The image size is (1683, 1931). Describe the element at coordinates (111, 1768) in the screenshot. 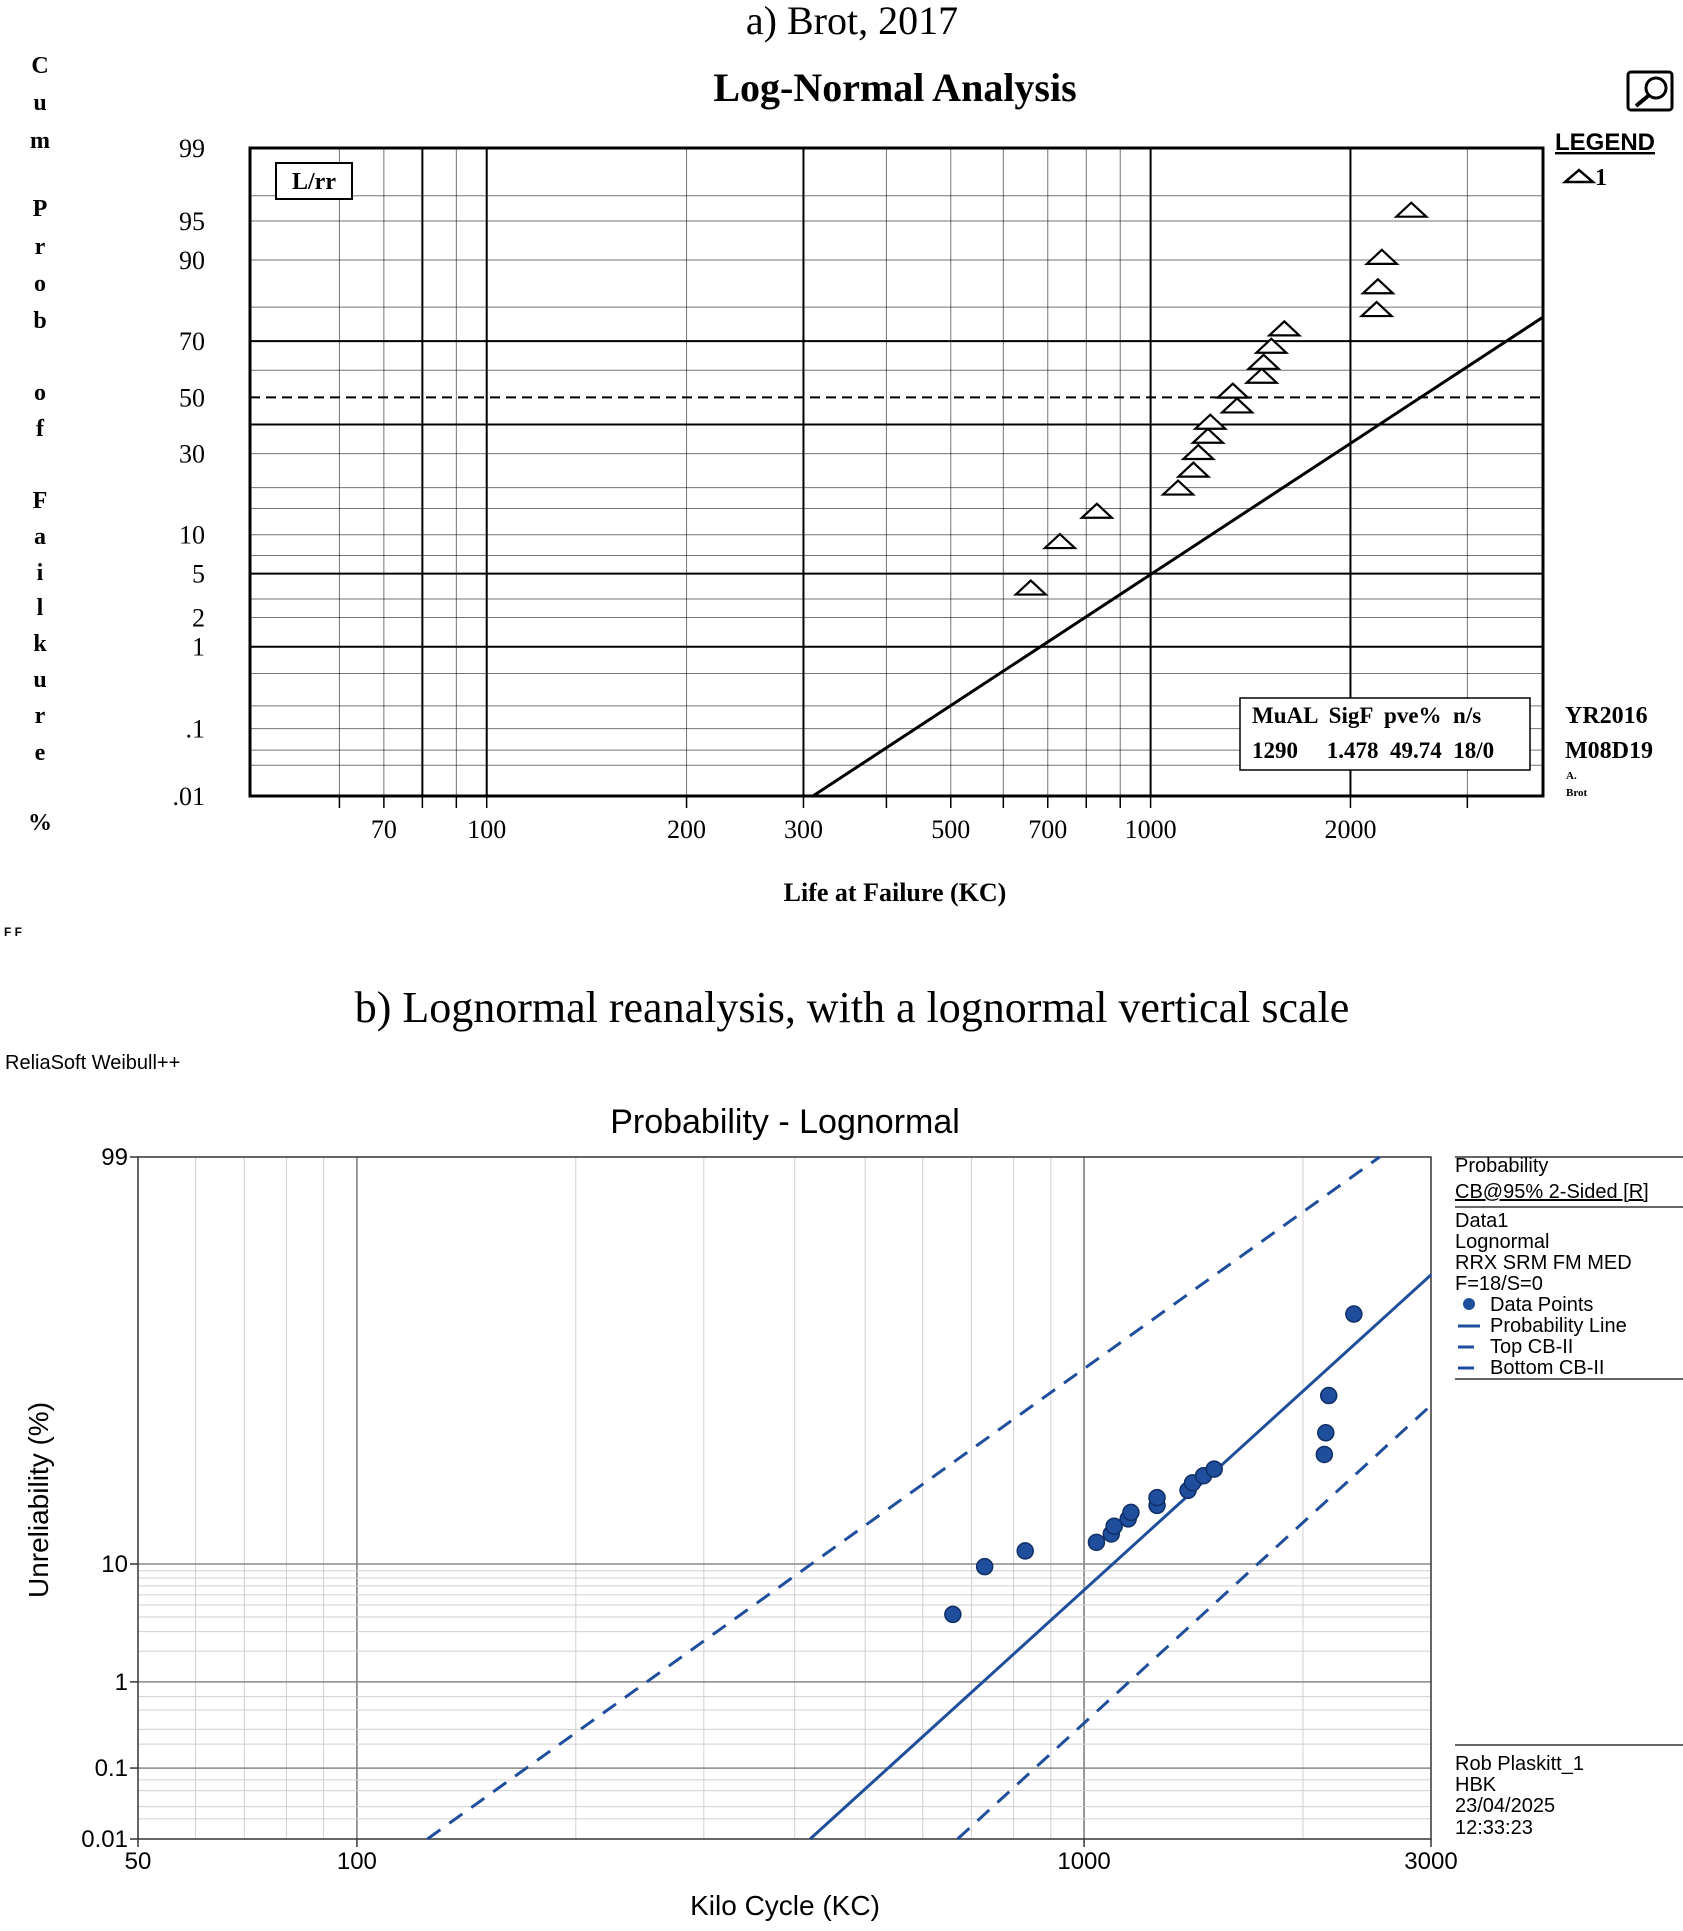

I see `b-ytick-label: 0.1` at that location.